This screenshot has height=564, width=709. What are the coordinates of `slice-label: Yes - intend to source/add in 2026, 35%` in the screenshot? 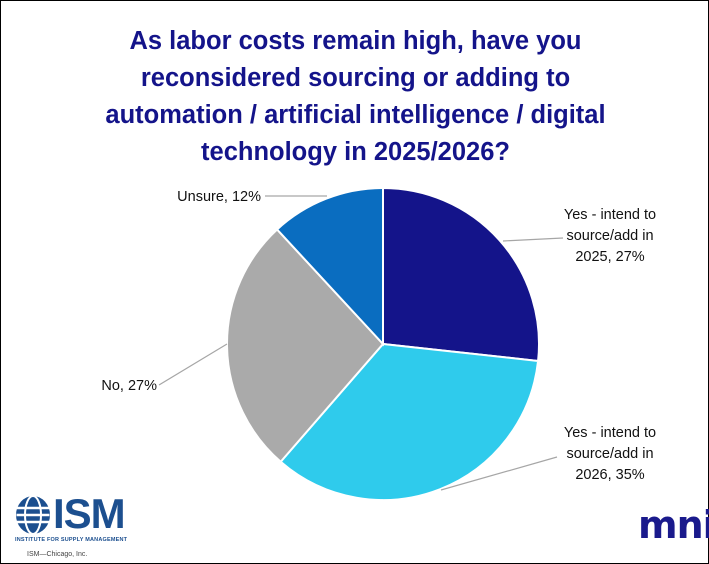 It's located at (610, 454).